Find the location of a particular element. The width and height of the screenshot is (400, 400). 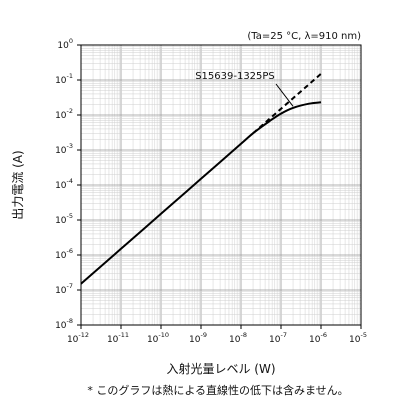

y-tick-label: 10⁻⁴ is located at coordinates (64, 184).